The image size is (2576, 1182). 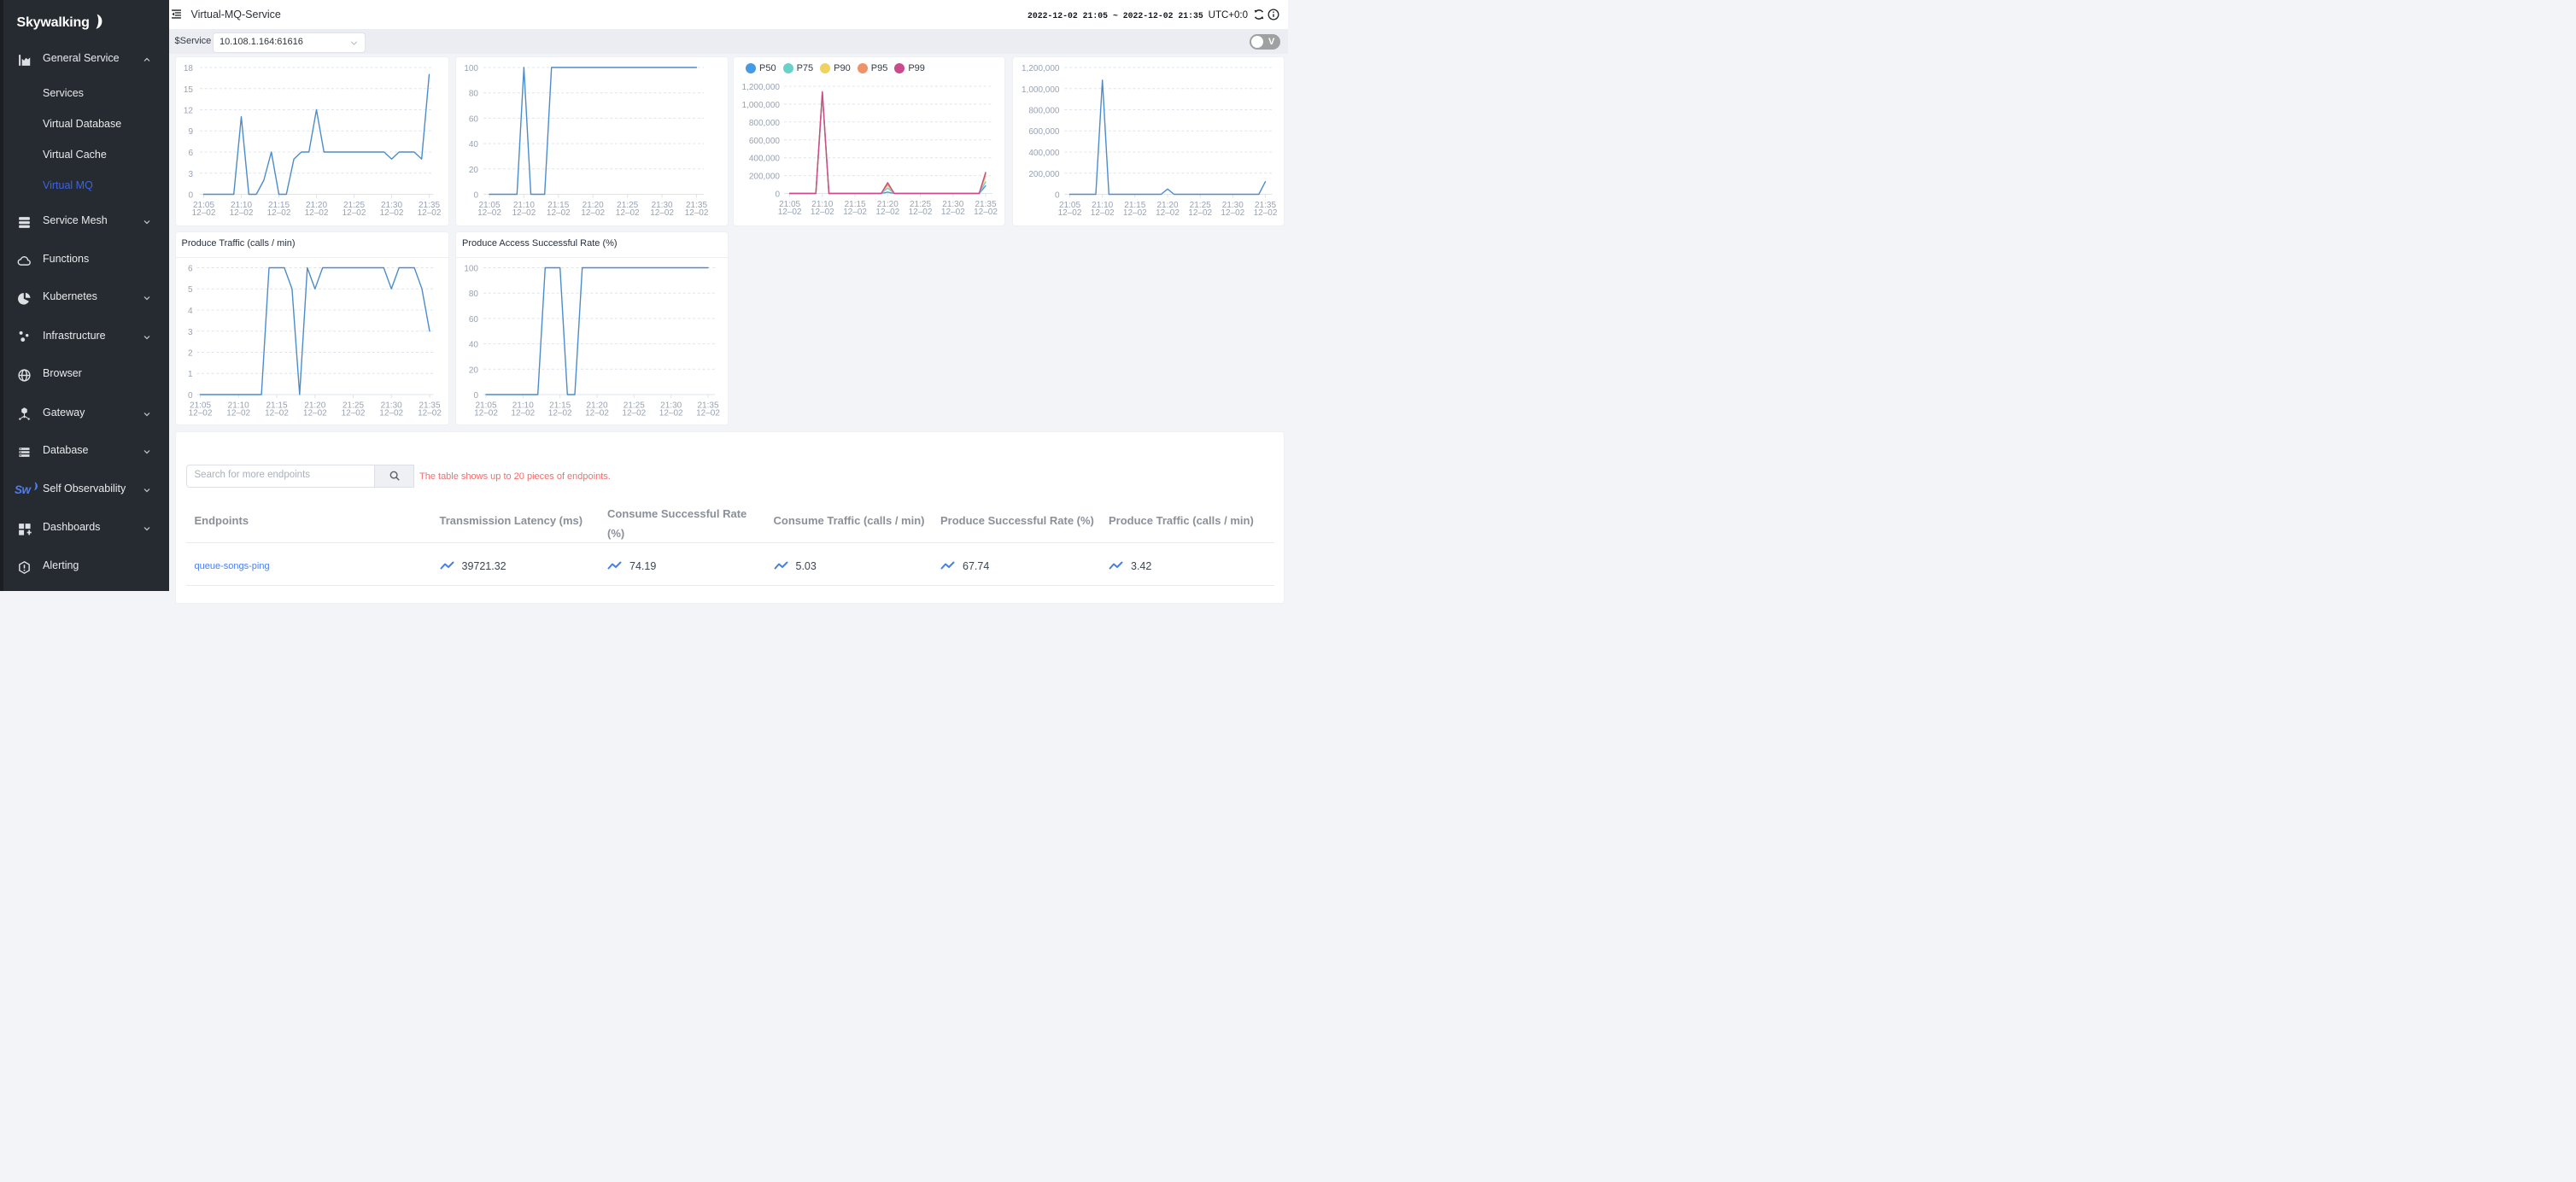 I want to click on svg-text: 40, so click(x=474, y=144).